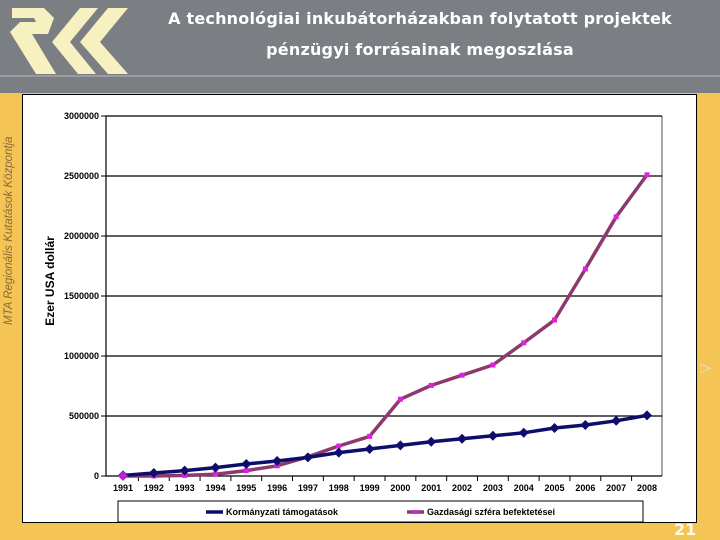  Describe the element at coordinates (370, 488) in the screenshot. I see `x-tick-label: 1999` at that location.